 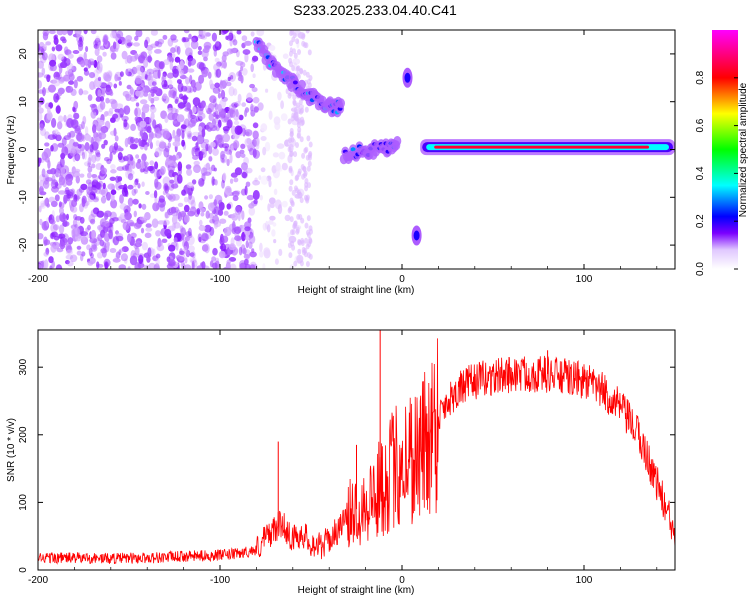 What do you see at coordinates (23, 366) in the screenshot?
I see `y-tick-label: 300` at bounding box center [23, 366].